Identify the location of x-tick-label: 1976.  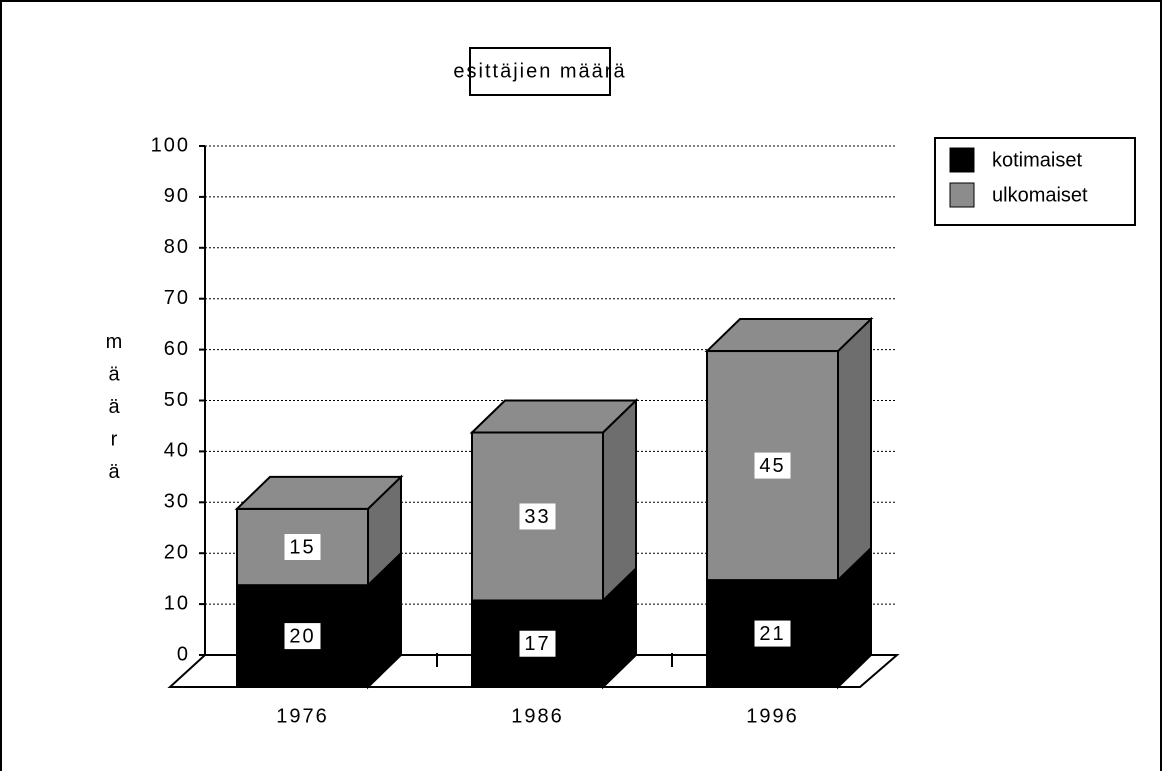
(302, 716).